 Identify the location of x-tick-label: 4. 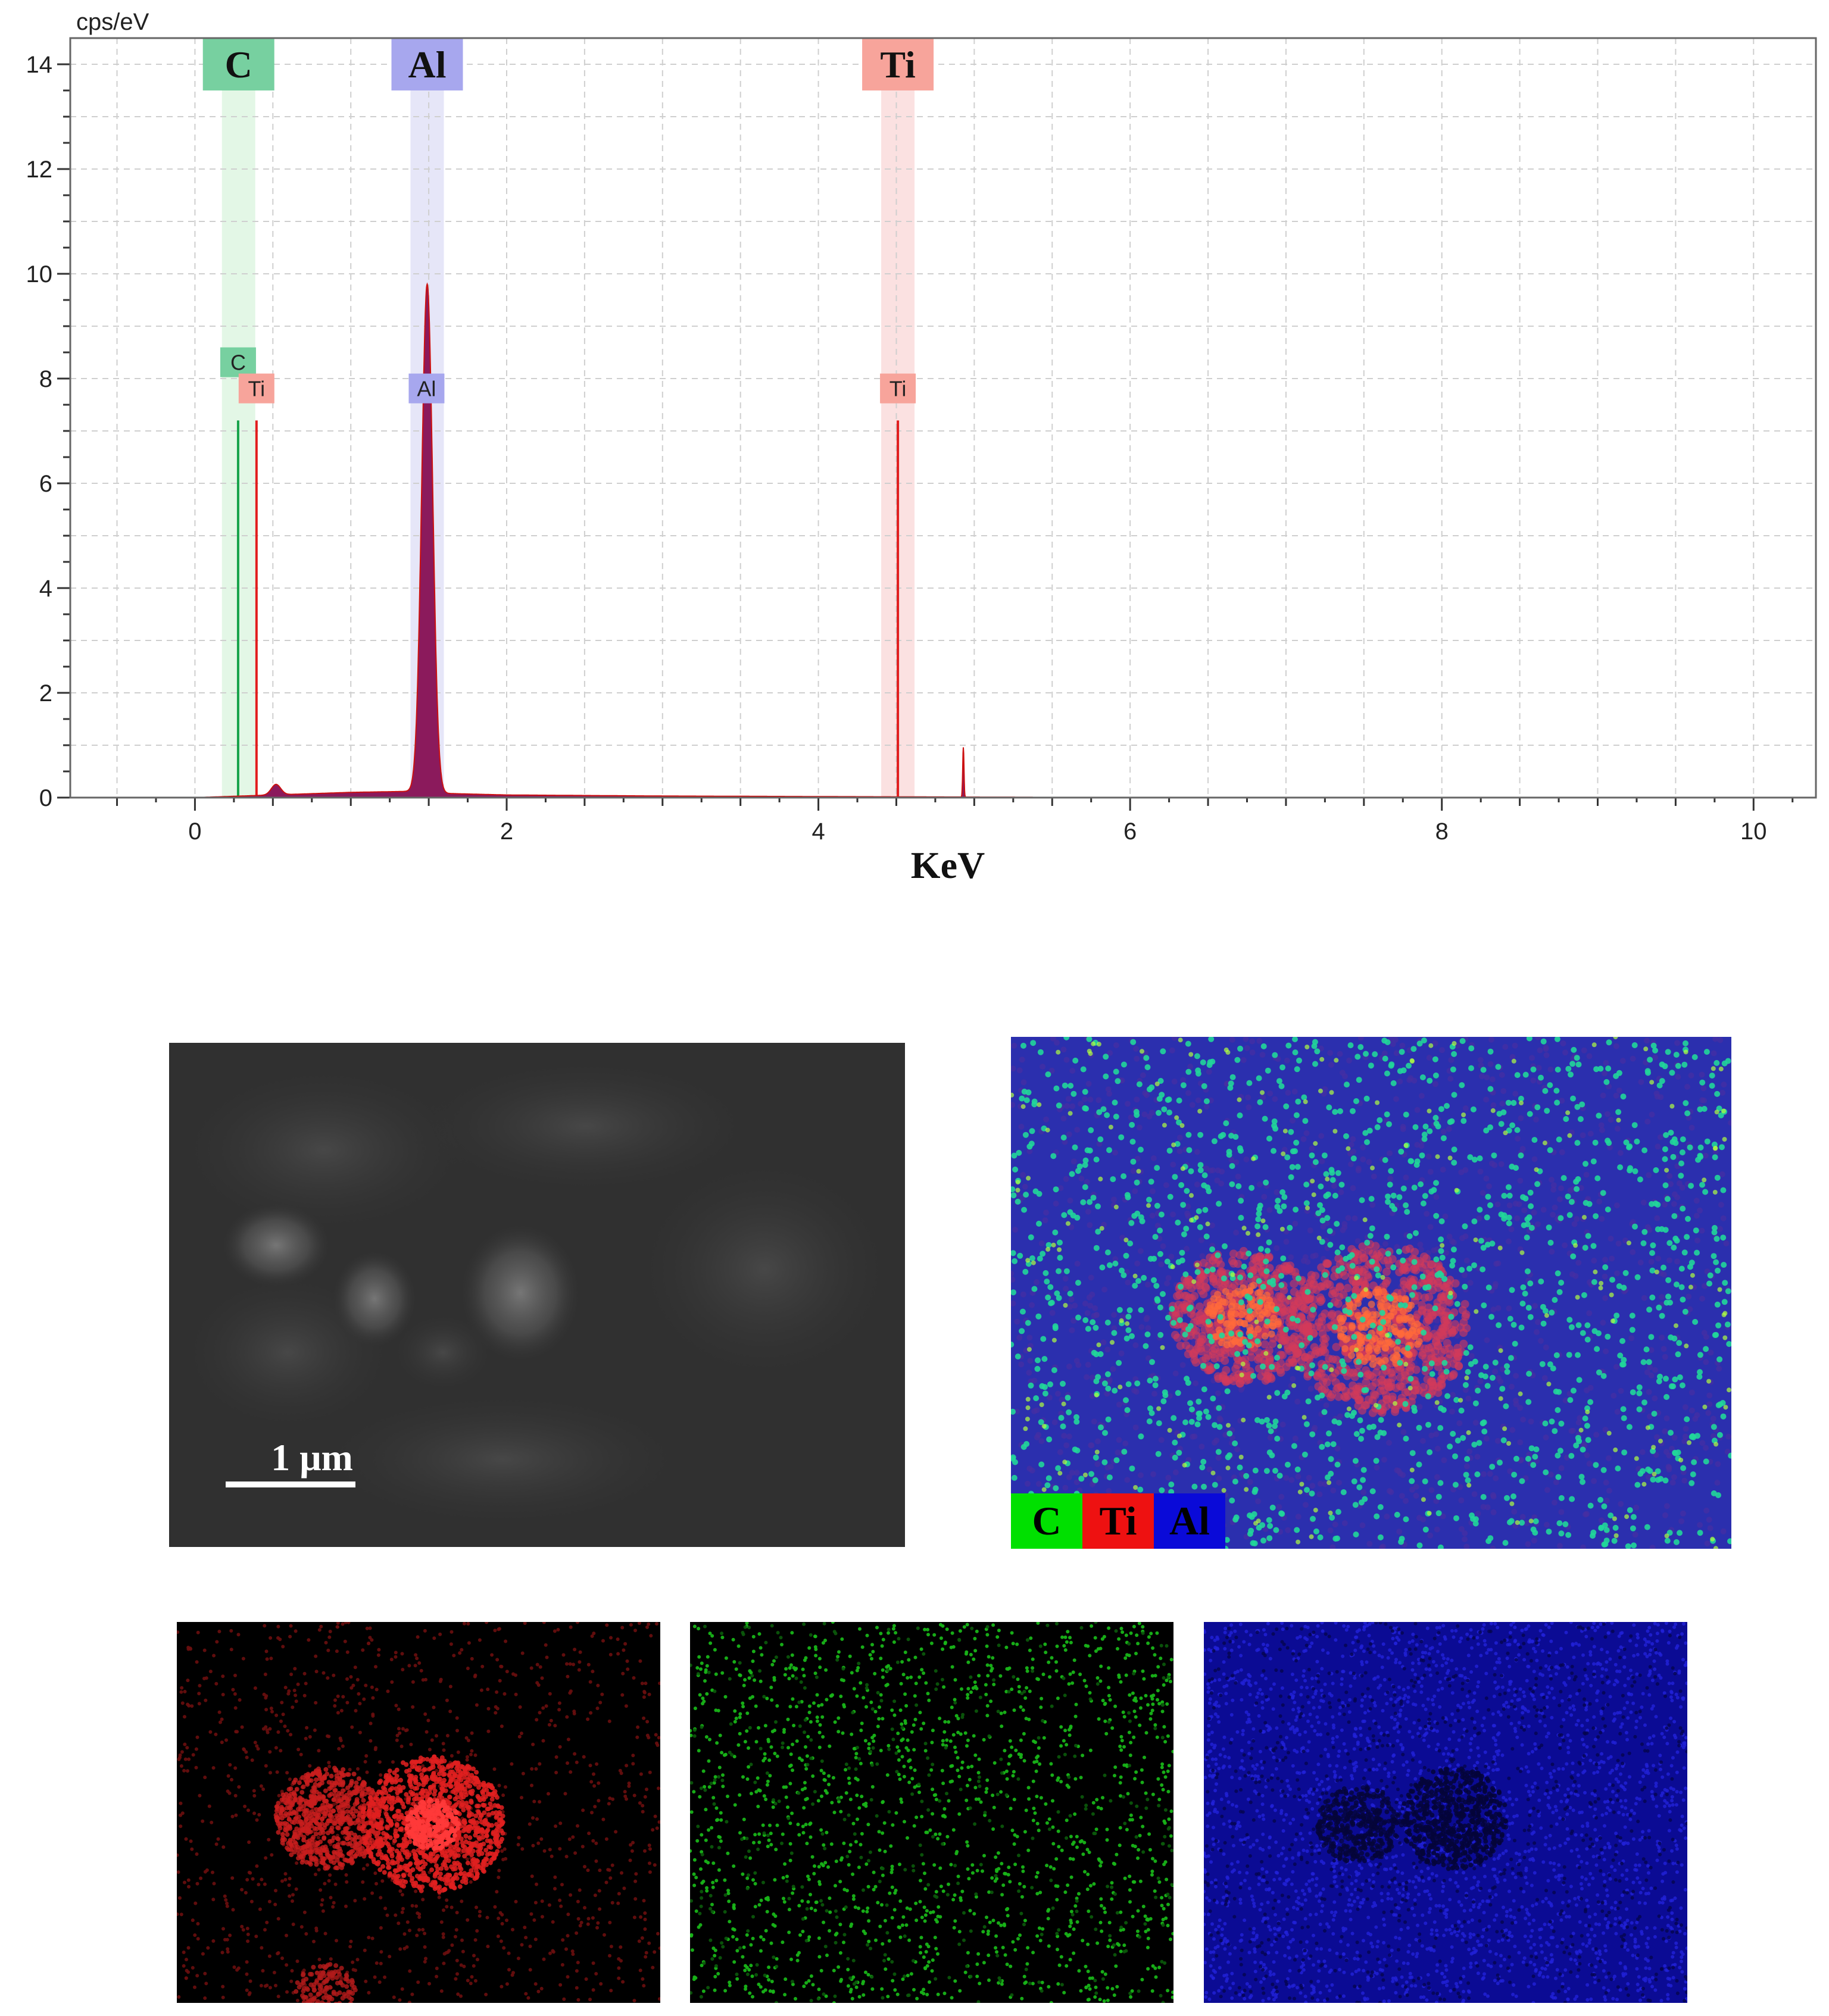
(818, 831).